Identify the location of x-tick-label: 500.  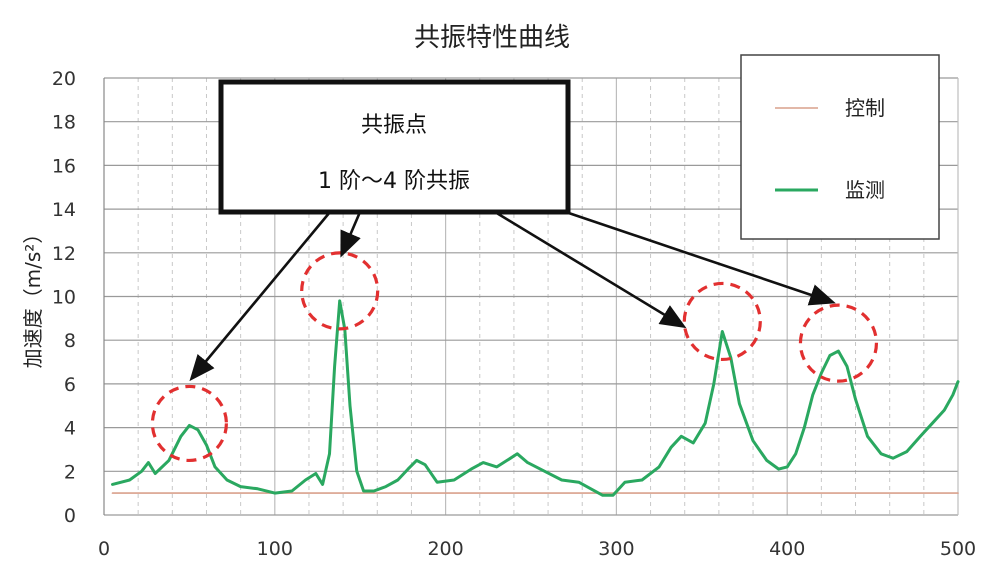
(958, 549).